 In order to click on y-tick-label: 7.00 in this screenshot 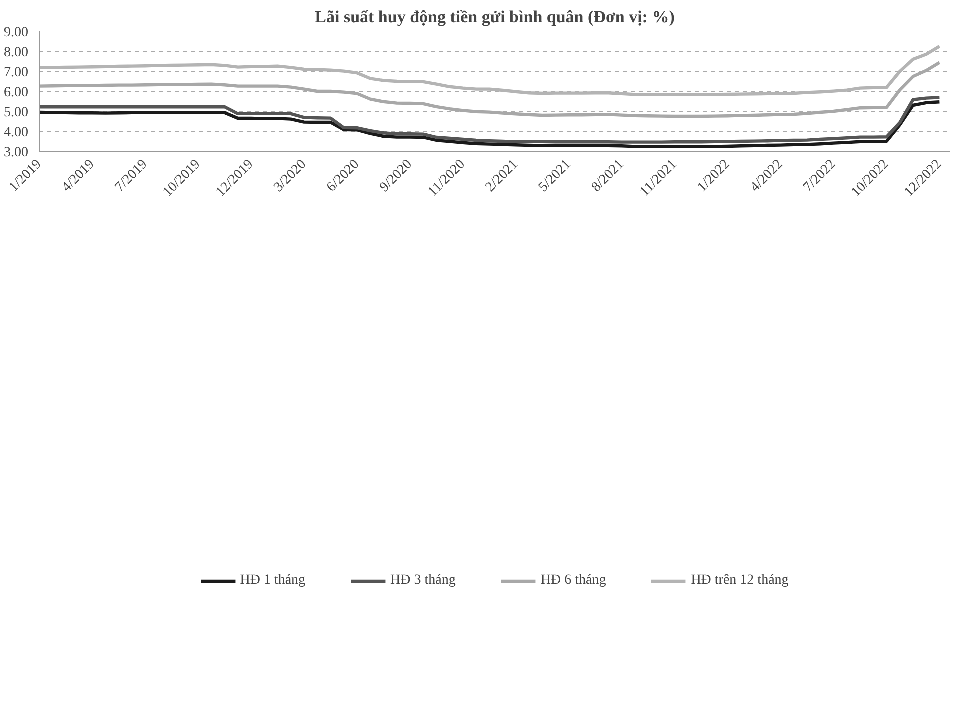, I will do `click(16, 73)`.